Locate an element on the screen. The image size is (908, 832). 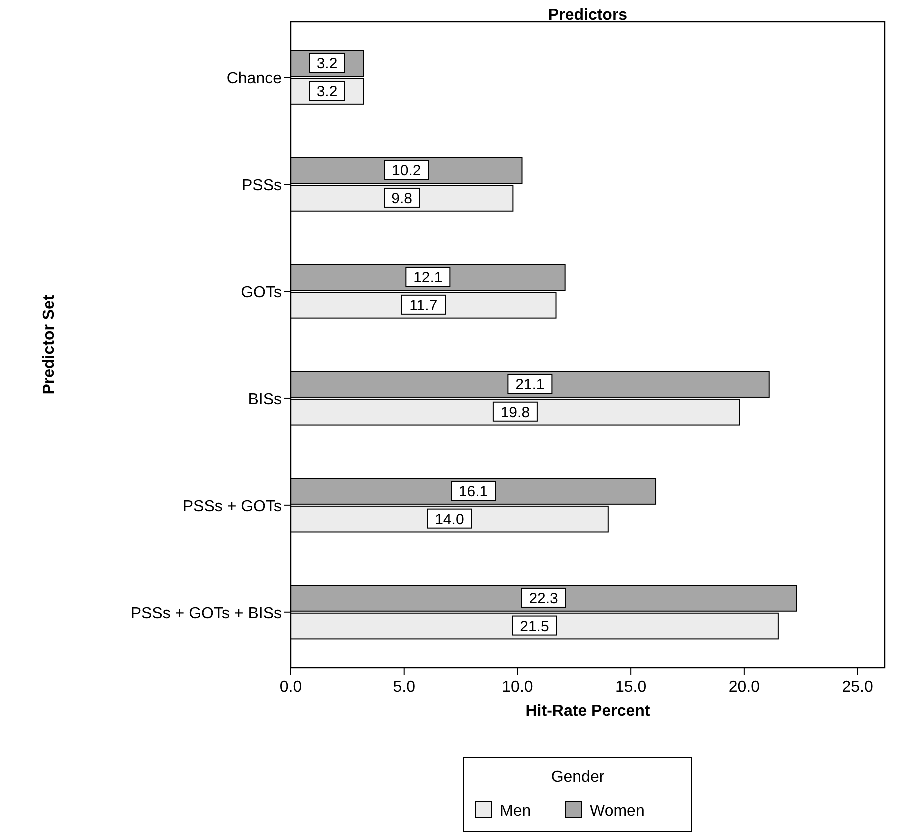
x-tick-label: 5.0 is located at coordinates (404, 687).